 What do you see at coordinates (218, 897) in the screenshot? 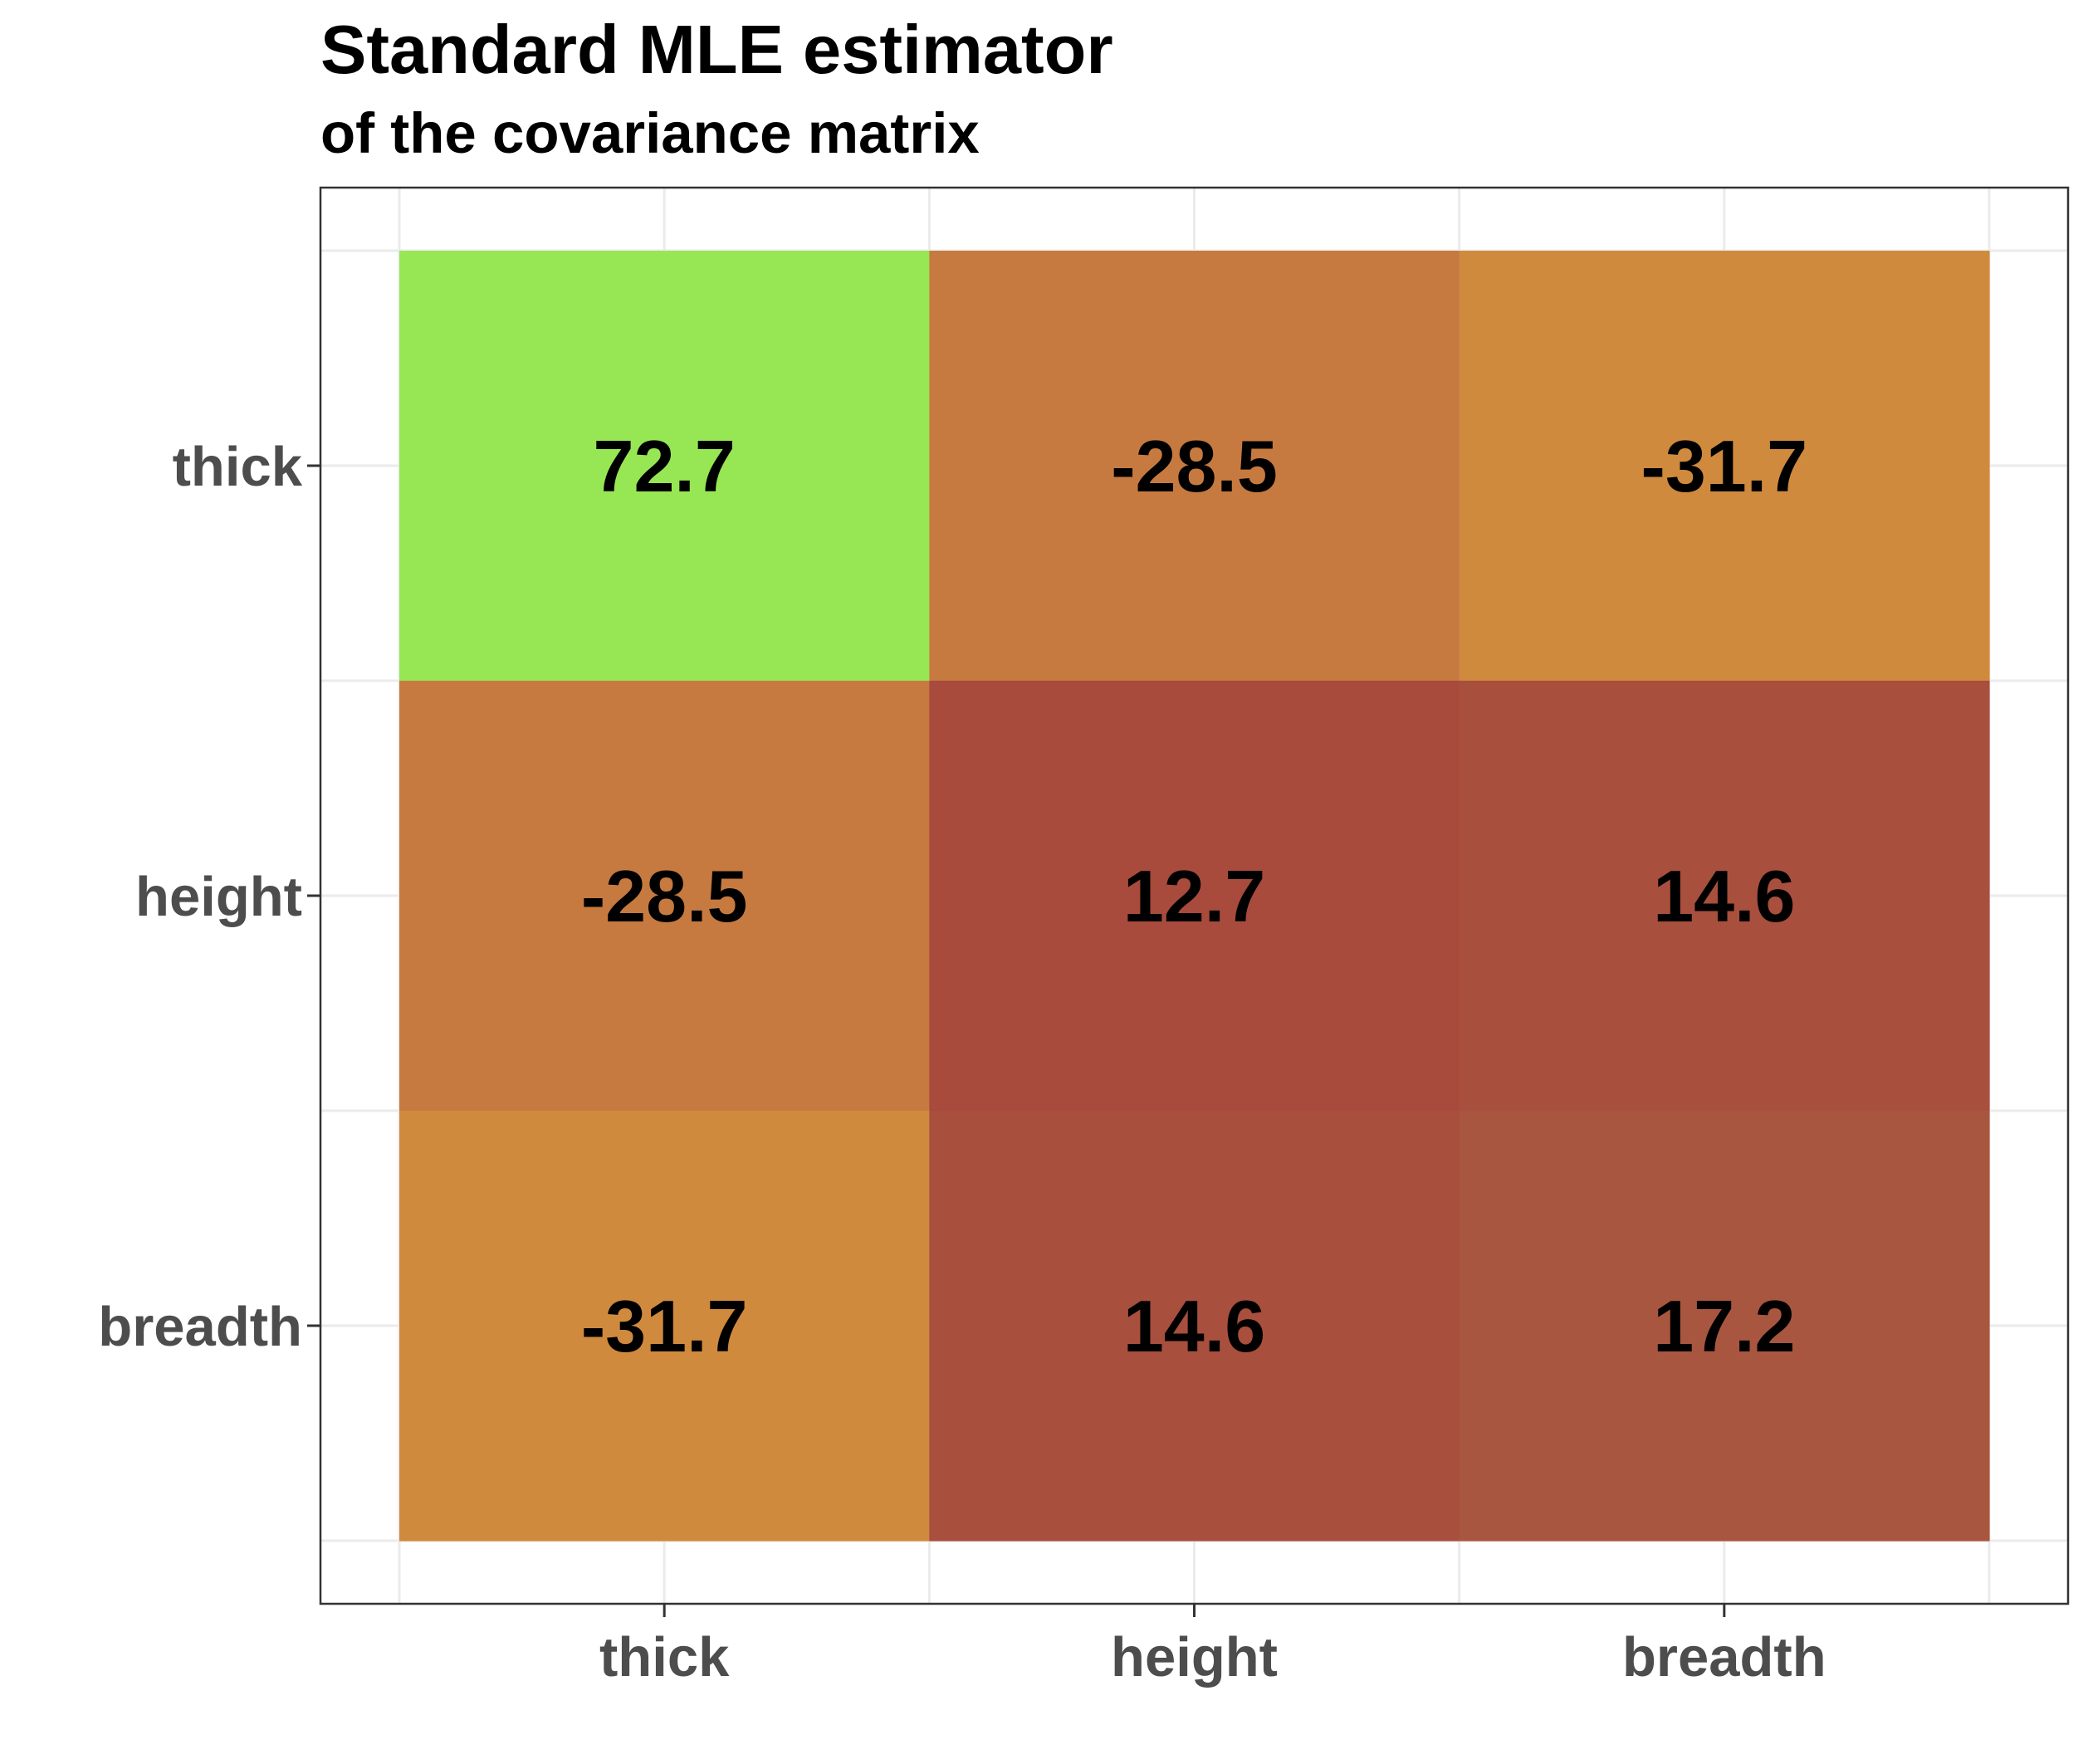
I see `y-axis-tick-label-height: height` at bounding box center [218, 897].